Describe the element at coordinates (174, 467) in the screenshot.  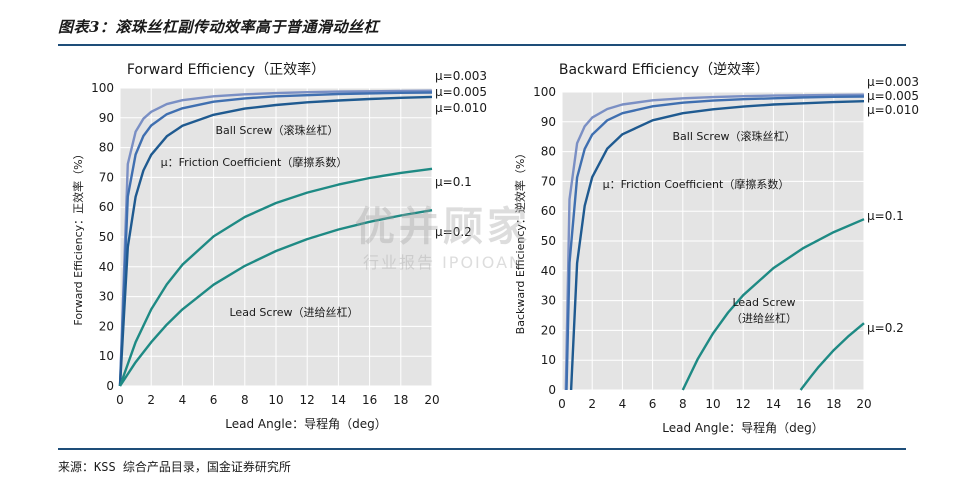
I see `source-note: 来源：KSS 综合产品目录，国金证券研究所` at that location.